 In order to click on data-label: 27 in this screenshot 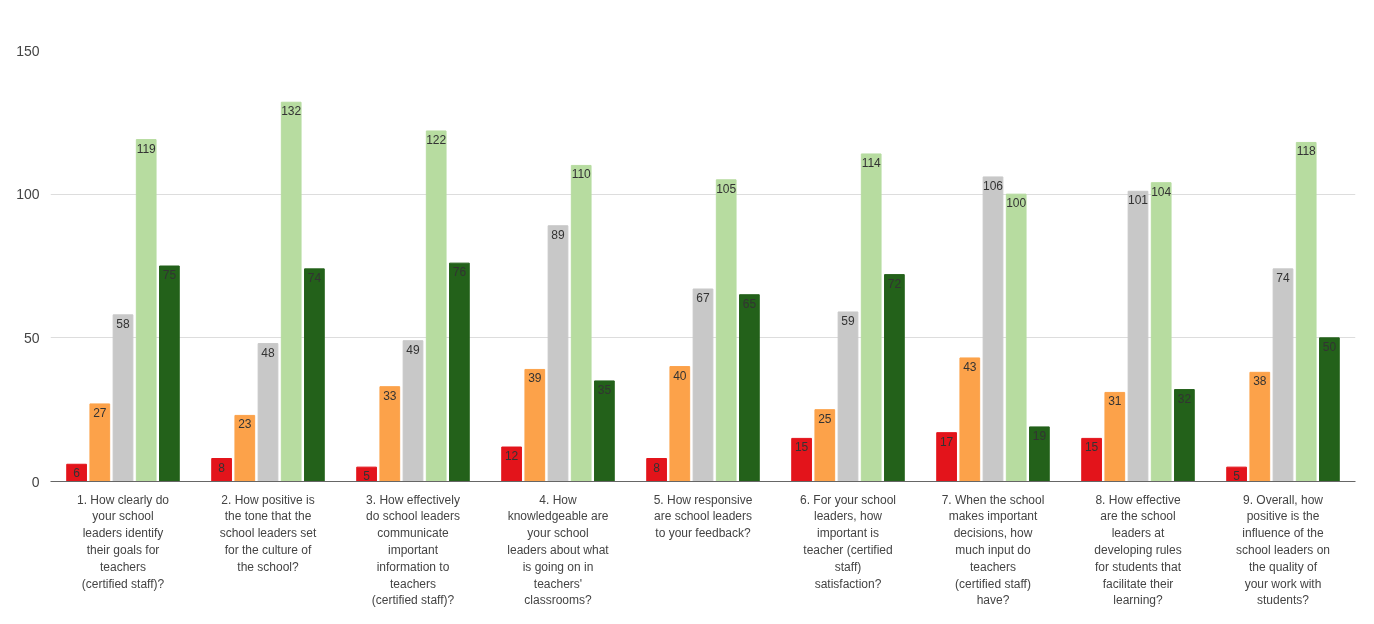, I will do `click(100, 412)`.